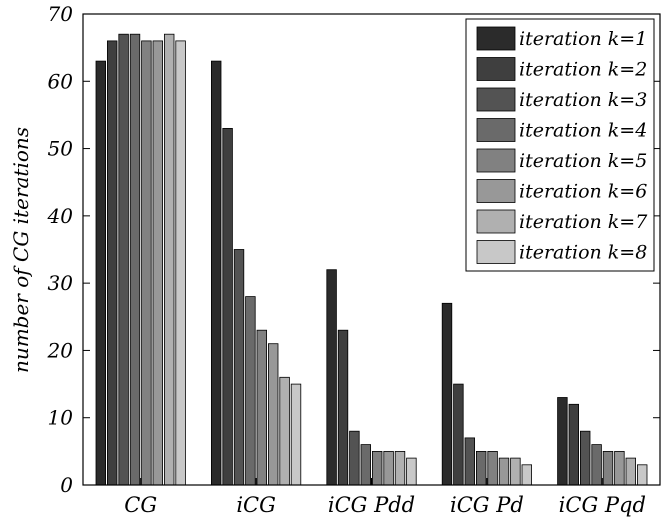 The image size is (665, 522). Describe the element at coordinates (583, 70) in the screenshot. I see `legend-label: iteration k=2` at that location.